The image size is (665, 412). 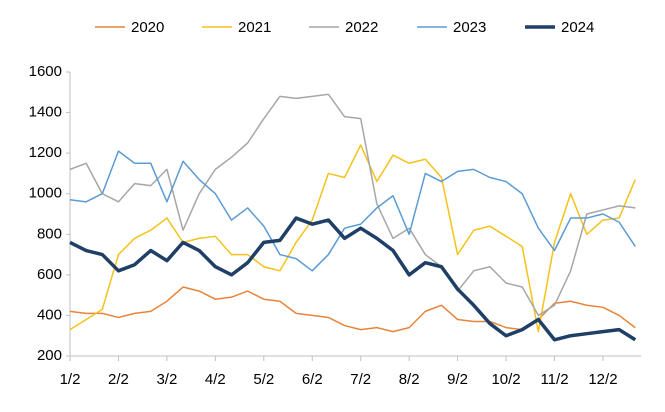 I want to click on y-tick-label: 400, so click(x=49, y=314).